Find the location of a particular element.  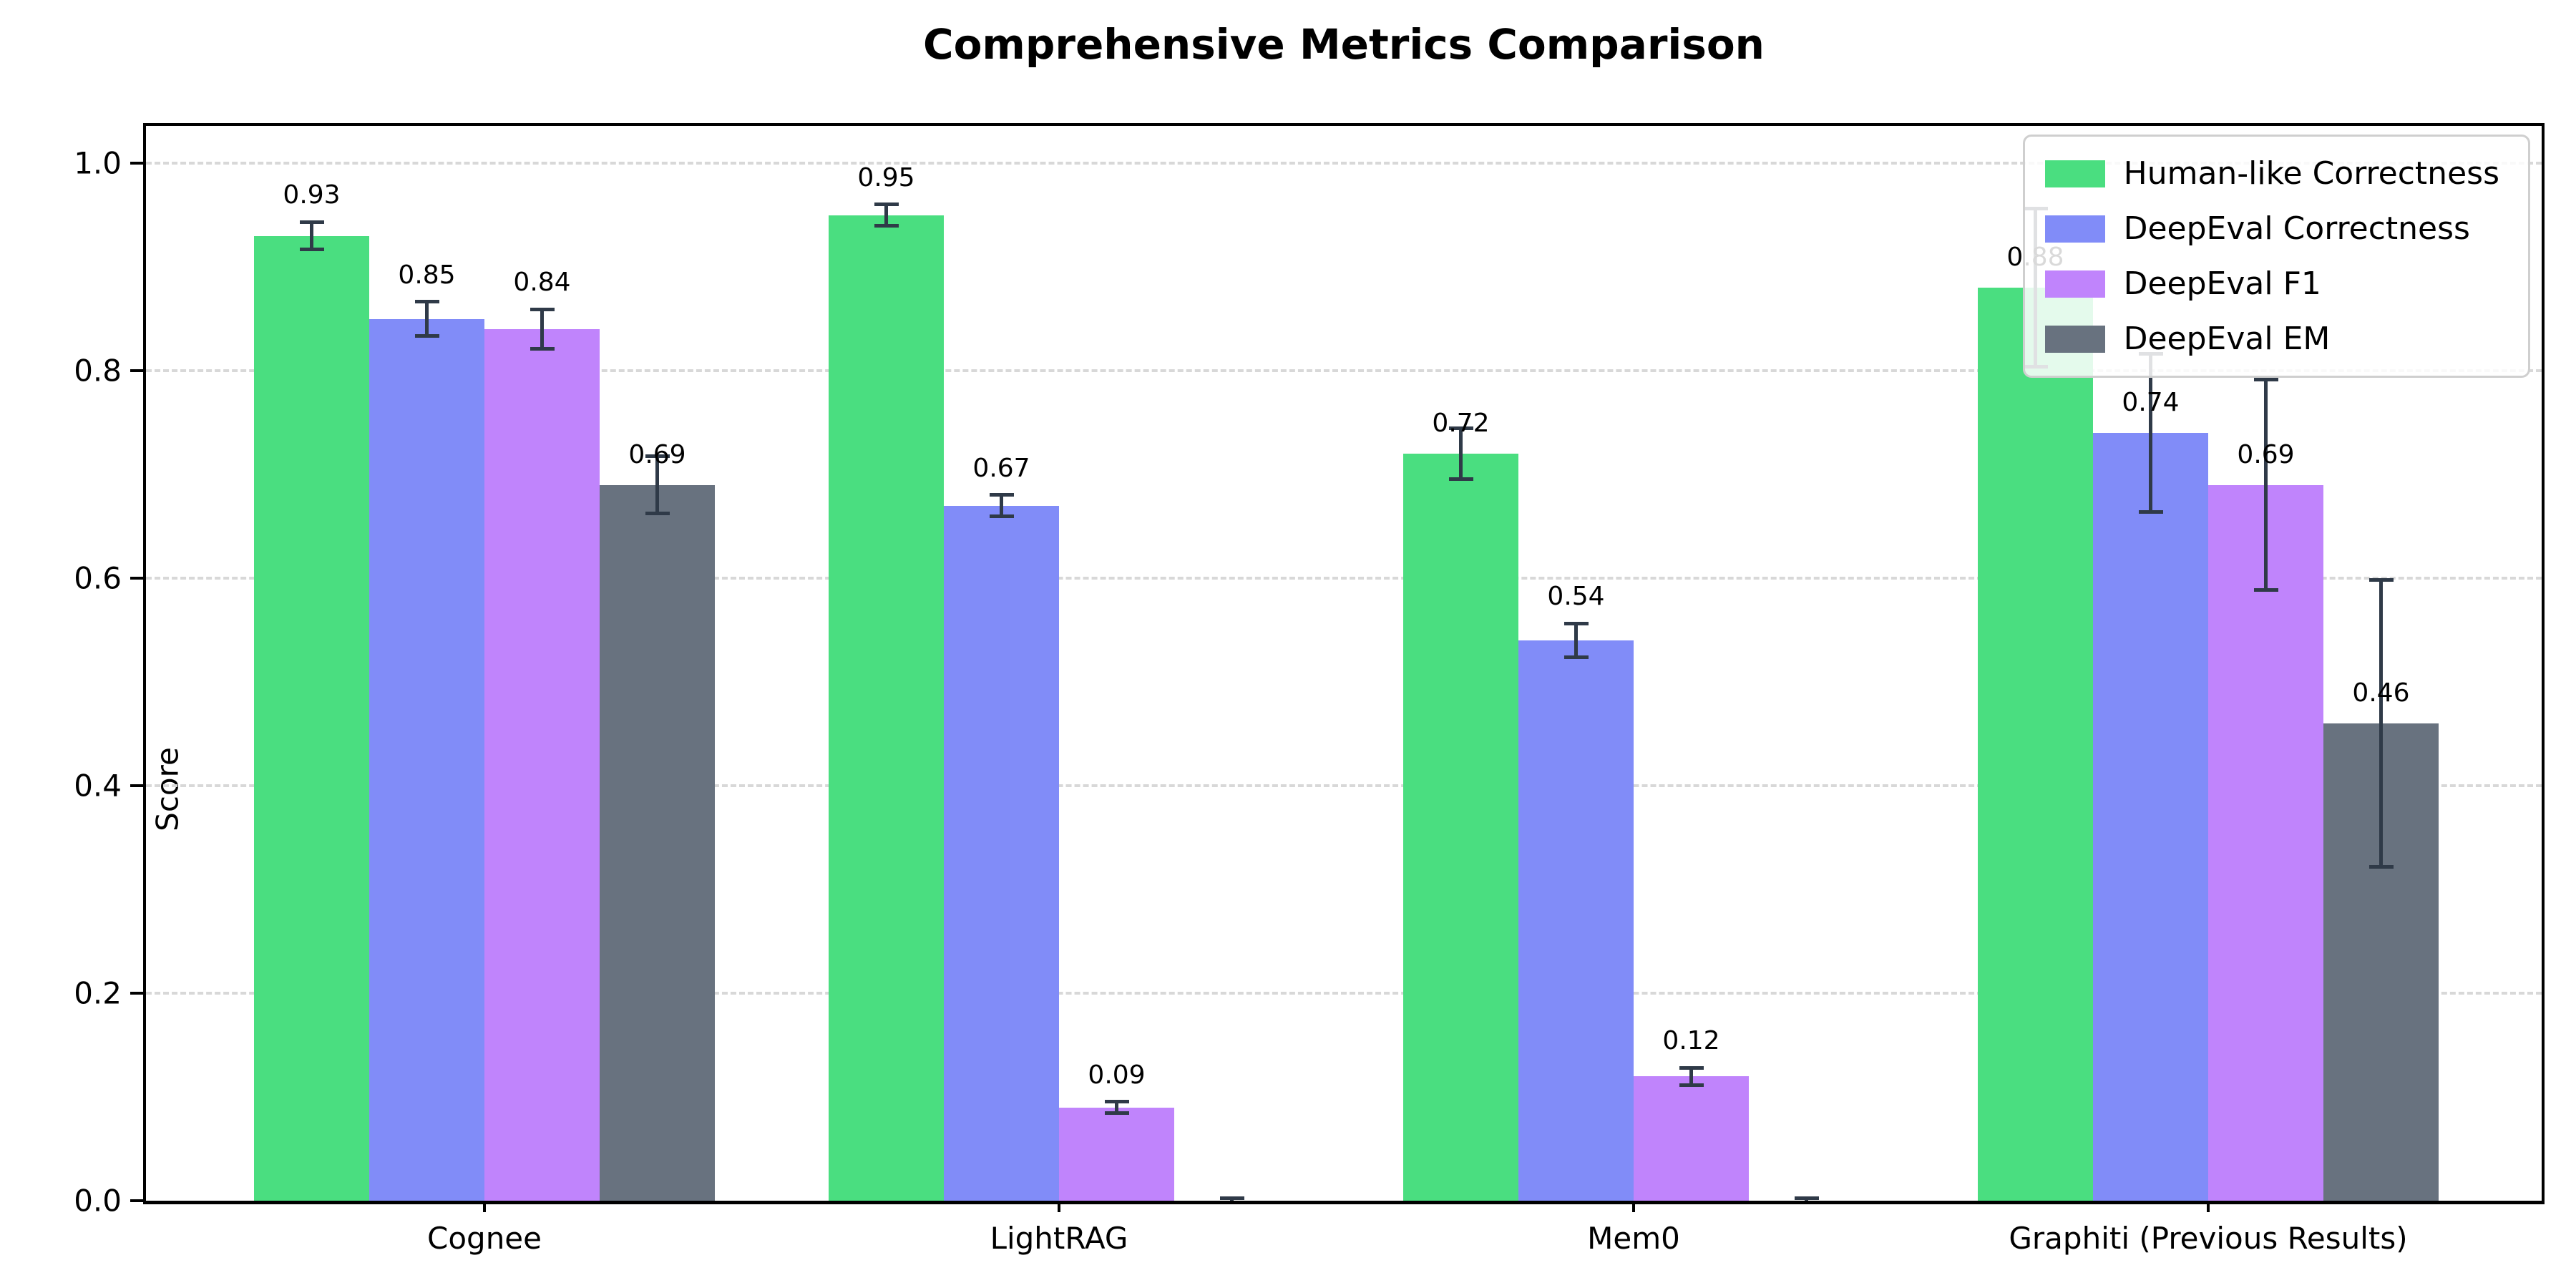

error-bar-deepeval-em-graphiti-previous-results is located at coordinates (2381, 723).